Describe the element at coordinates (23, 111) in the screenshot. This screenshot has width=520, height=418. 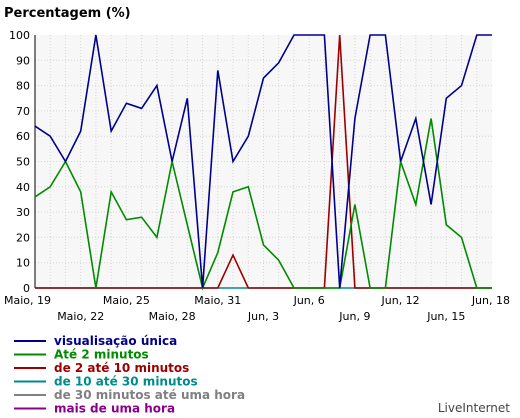
I see `y-tick-label: 70` at that location.